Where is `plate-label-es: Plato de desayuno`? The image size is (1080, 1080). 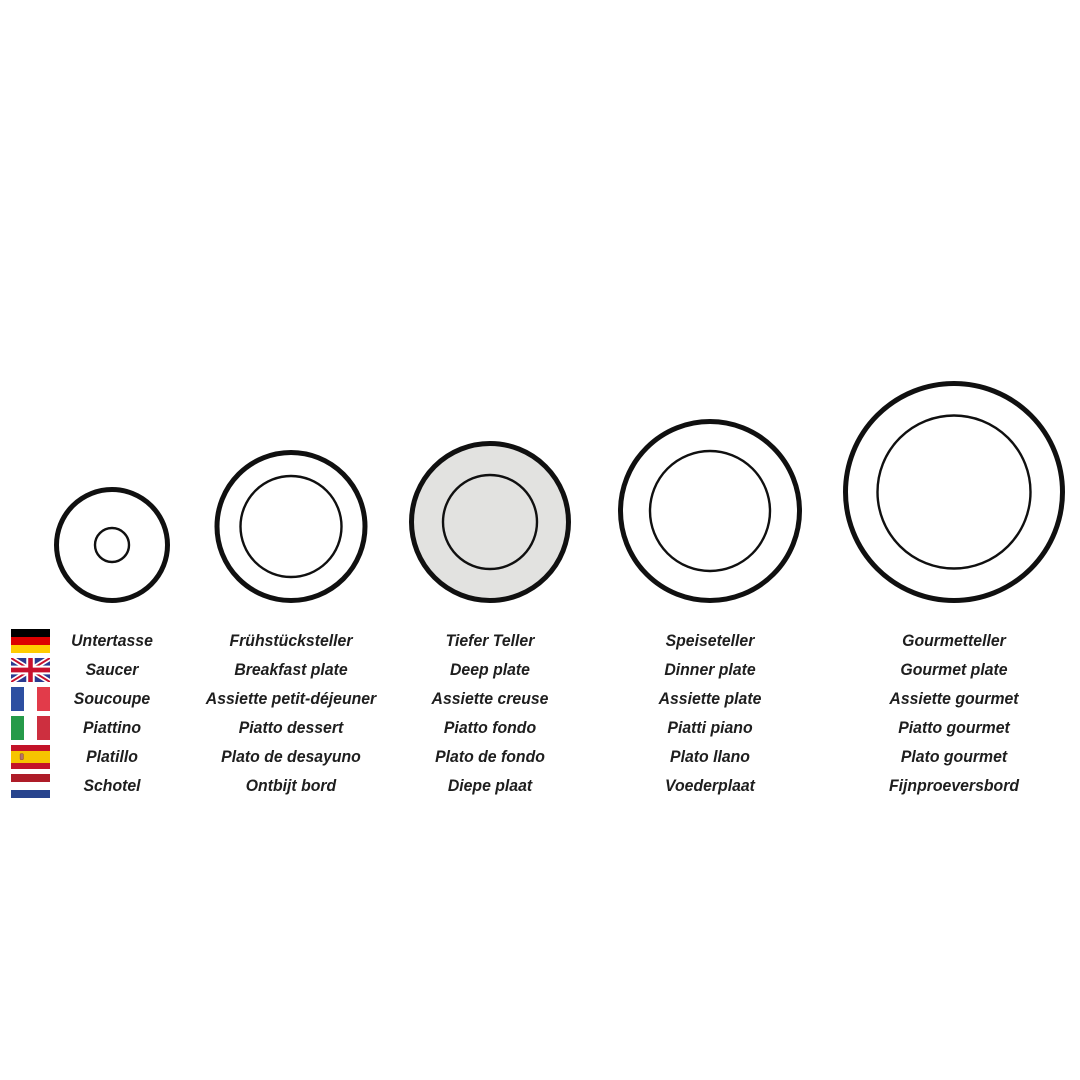
plate-label-es: Plato de desayuno is located at coordinates (291, 756).